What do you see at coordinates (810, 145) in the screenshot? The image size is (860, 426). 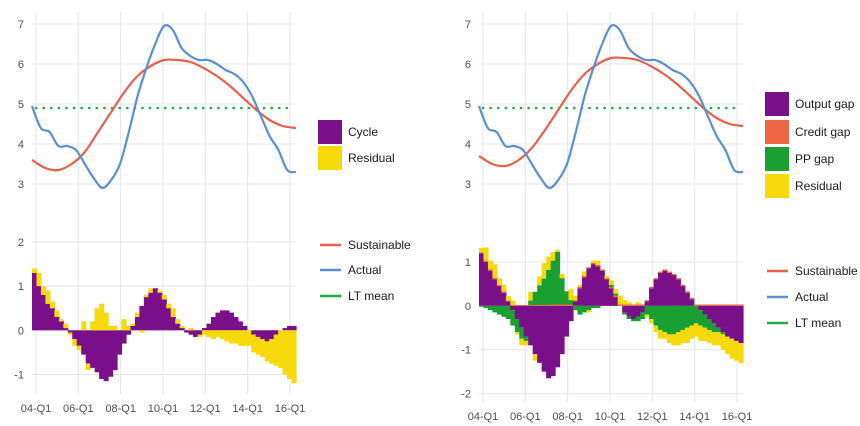 I see `right-legend-top: Output gap Credit gap PP gap Residual` at bounding box center [810, 145].